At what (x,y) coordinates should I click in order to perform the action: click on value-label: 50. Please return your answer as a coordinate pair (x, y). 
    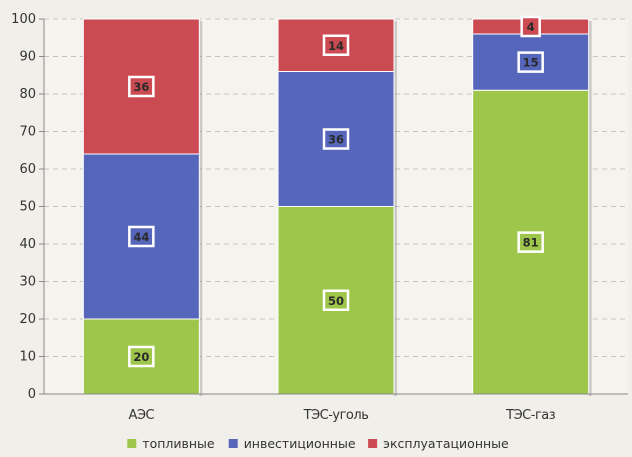
    Looking at the image, I should click on (336, 301).